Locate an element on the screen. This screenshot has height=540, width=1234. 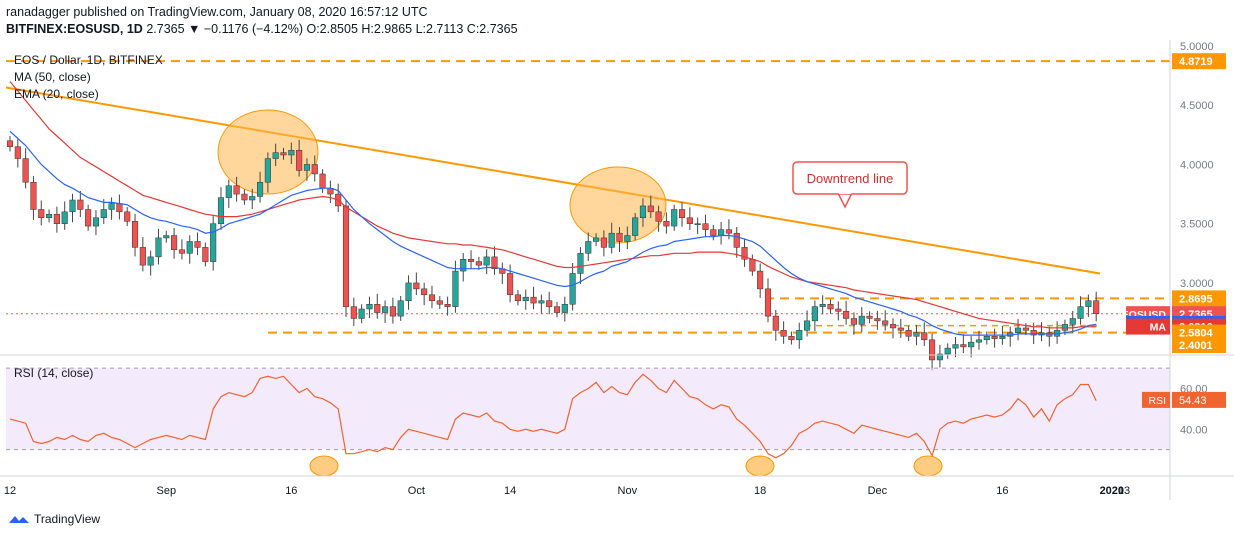
rsi-tag-name: RSI is located at coordinates (1157, 401).